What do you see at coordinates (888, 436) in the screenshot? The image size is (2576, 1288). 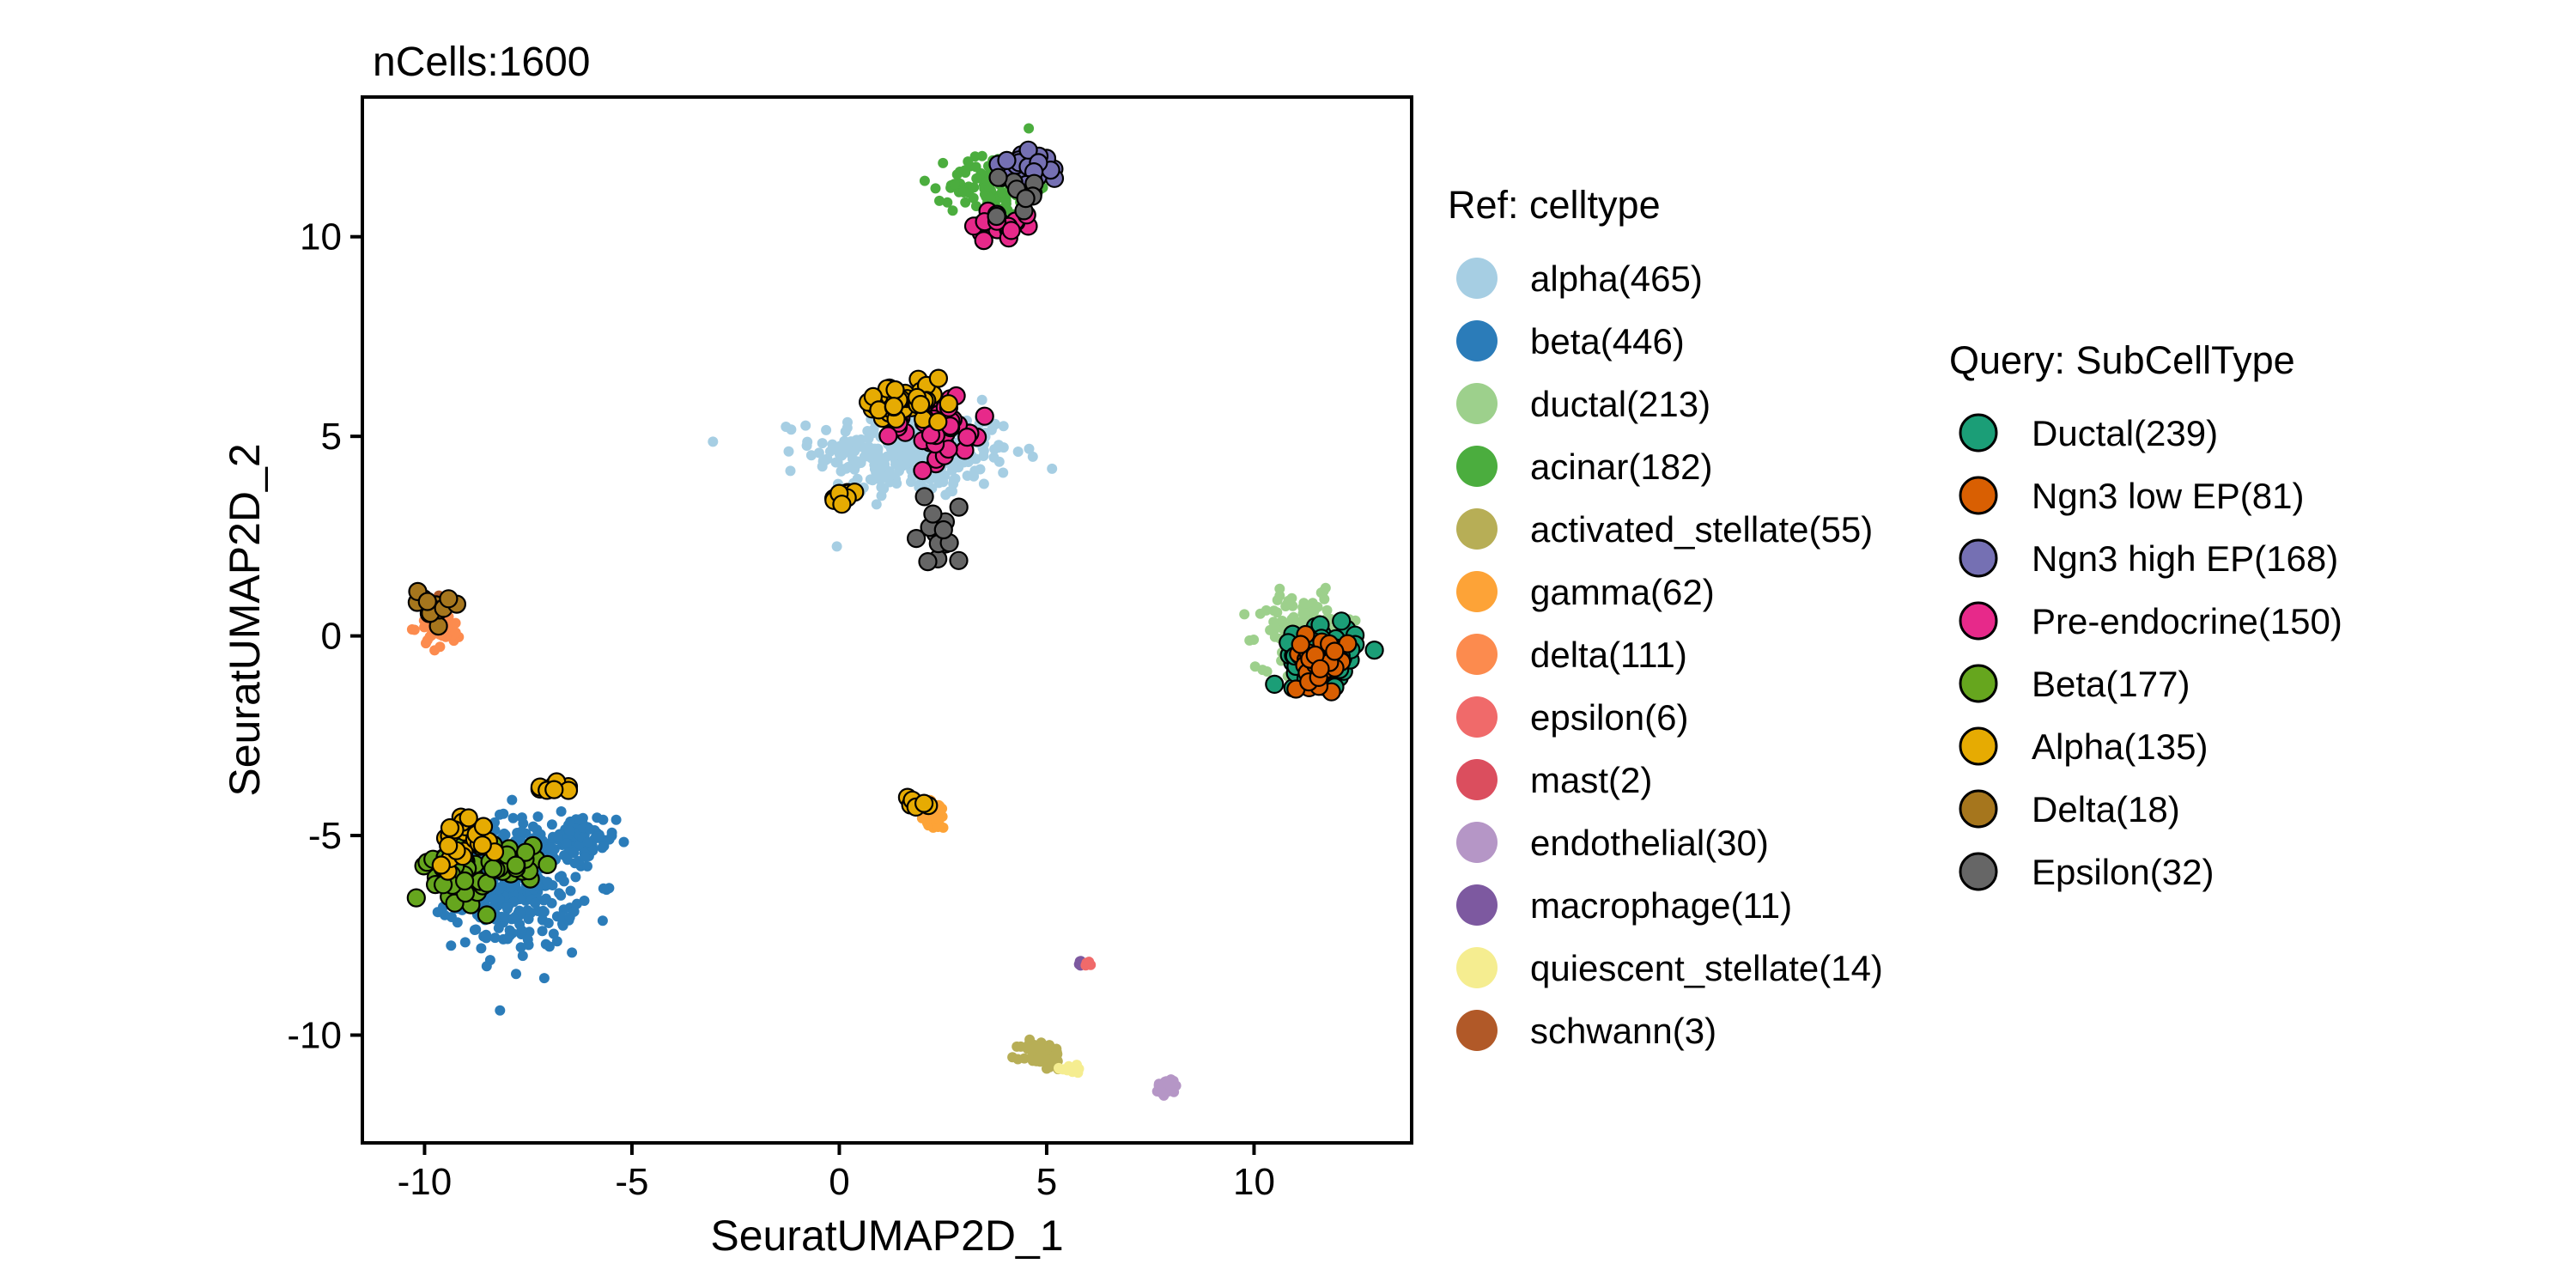 I see `query-point-pre-endocrine` at bounding box center [888, 436].